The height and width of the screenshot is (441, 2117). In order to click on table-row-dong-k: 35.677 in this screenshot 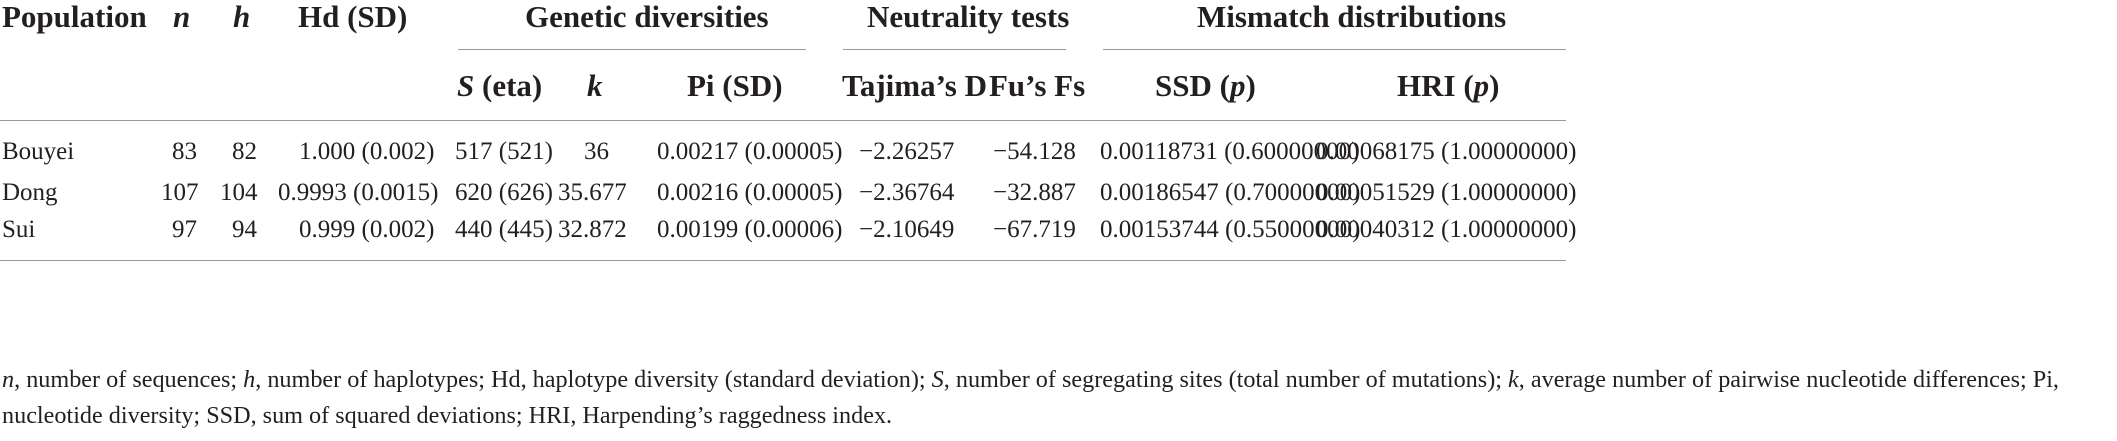, I will do `click(592, 192)`.